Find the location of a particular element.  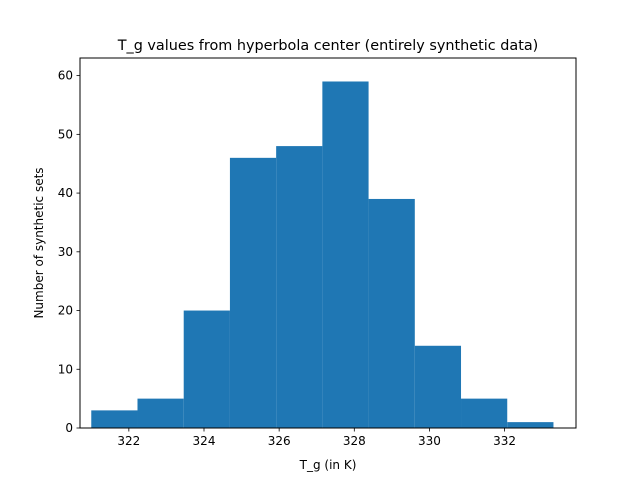

x-tick-label: 328 is located at coordinates (354, 441).